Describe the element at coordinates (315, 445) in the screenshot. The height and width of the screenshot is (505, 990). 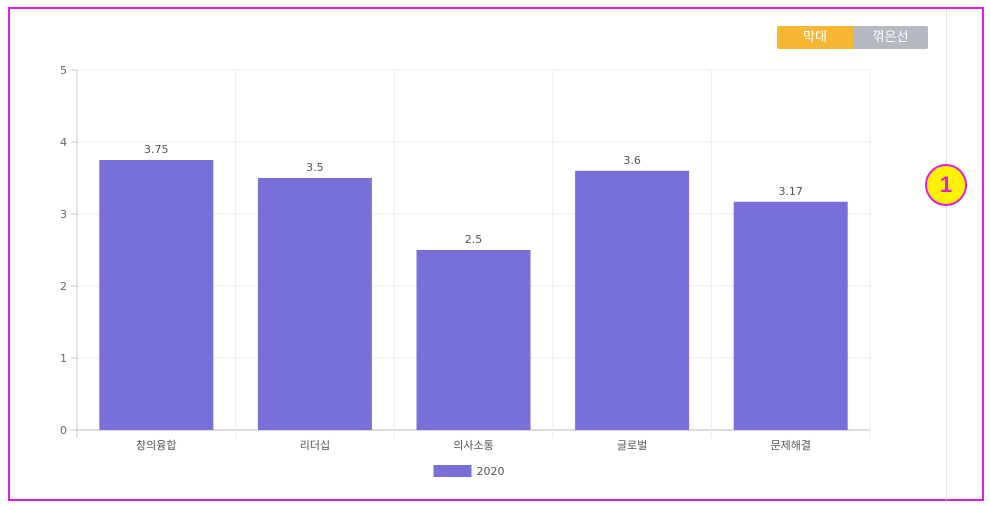
I see `x-tick-label: 리더십` at that location.